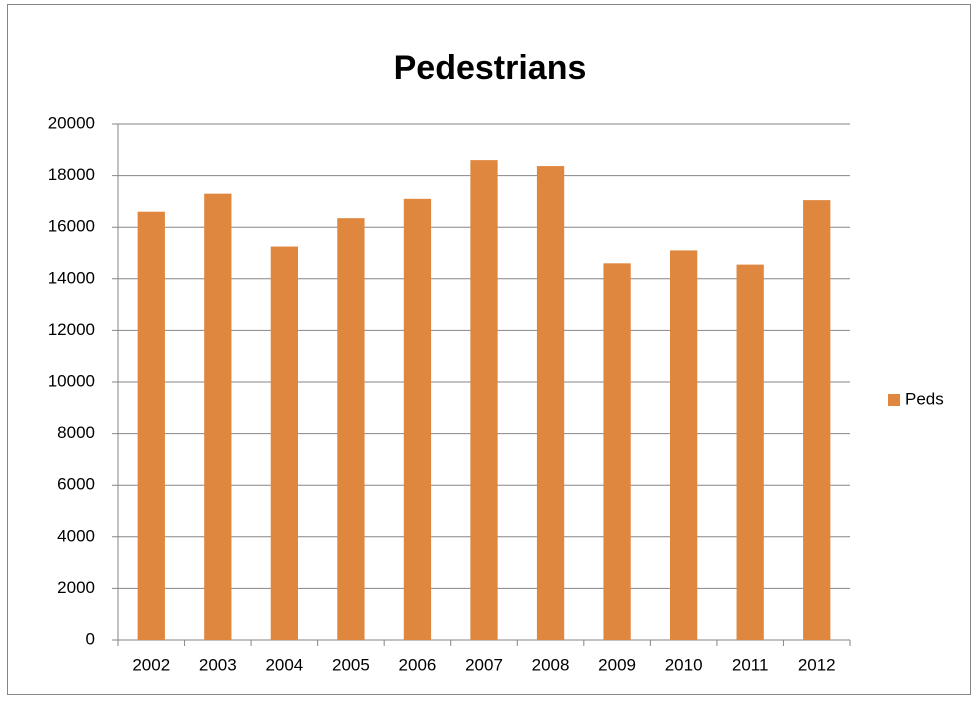 The height and width of the screenshot is (703, 979). Describe the element at coordinates (90, 638) in the screenshot. I see `y-tick-label: 0` at that location.